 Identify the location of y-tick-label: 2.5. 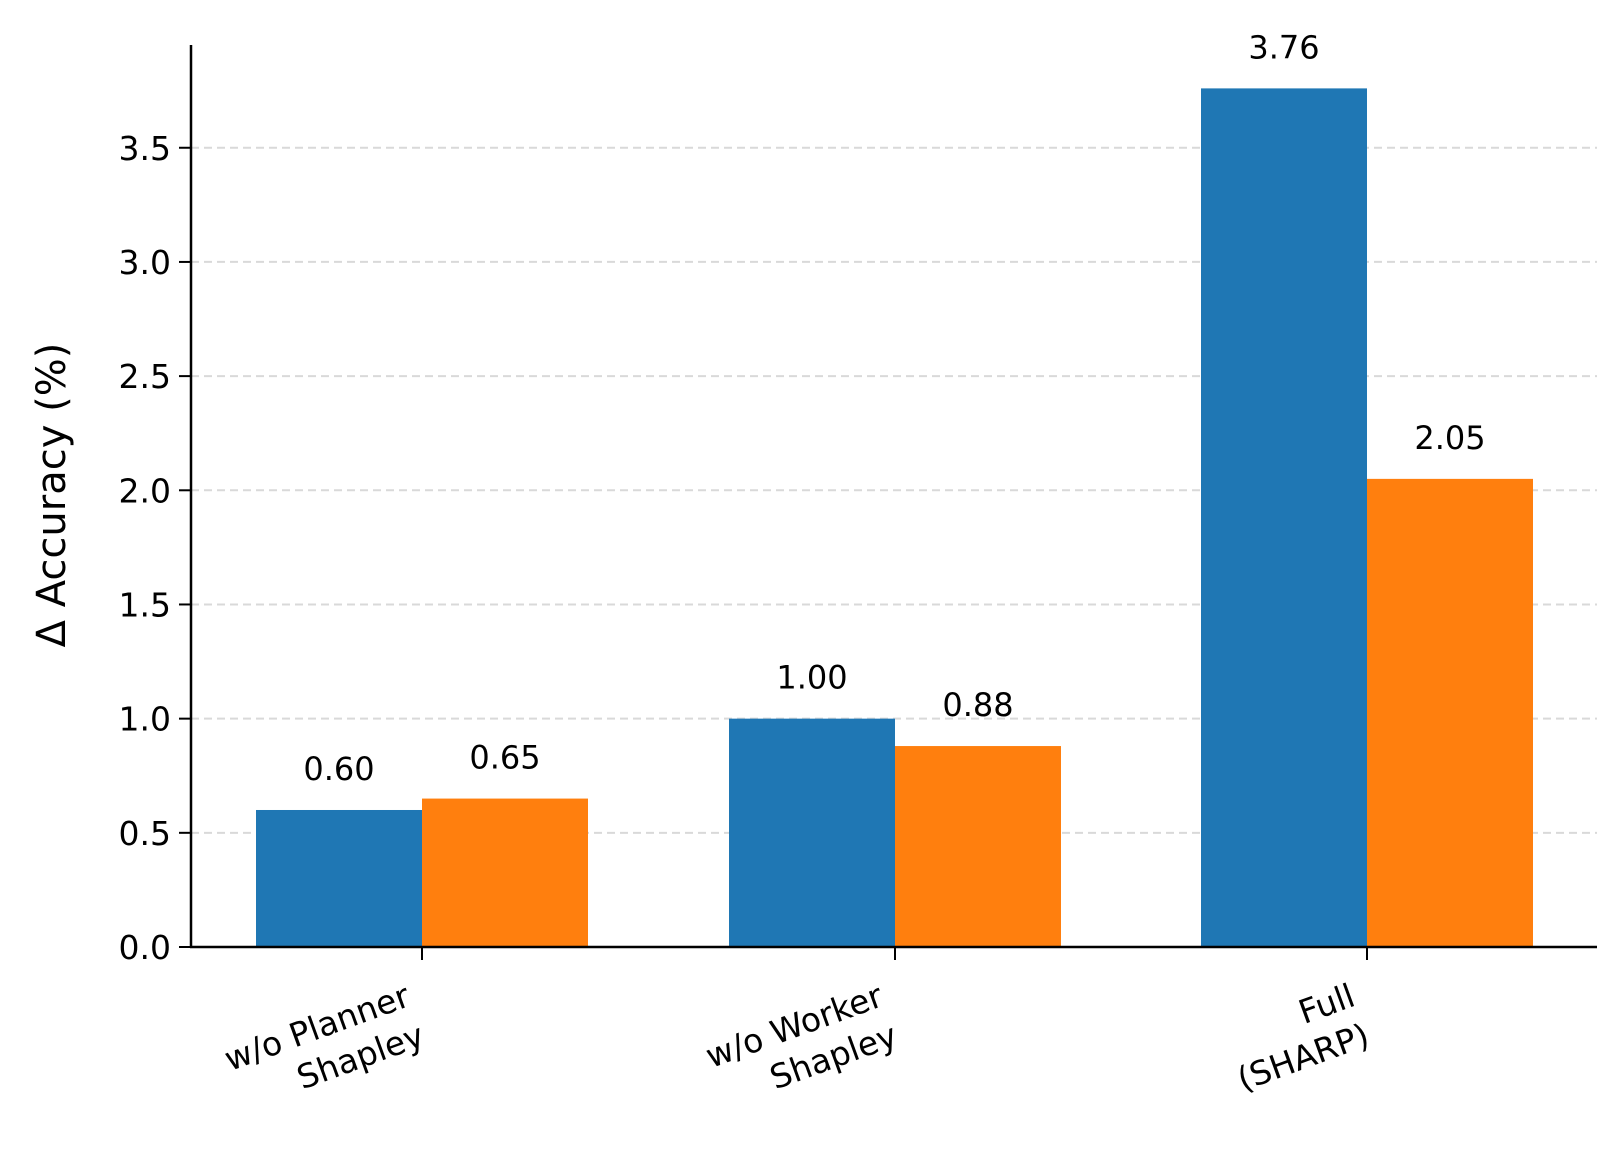
(145, 376).